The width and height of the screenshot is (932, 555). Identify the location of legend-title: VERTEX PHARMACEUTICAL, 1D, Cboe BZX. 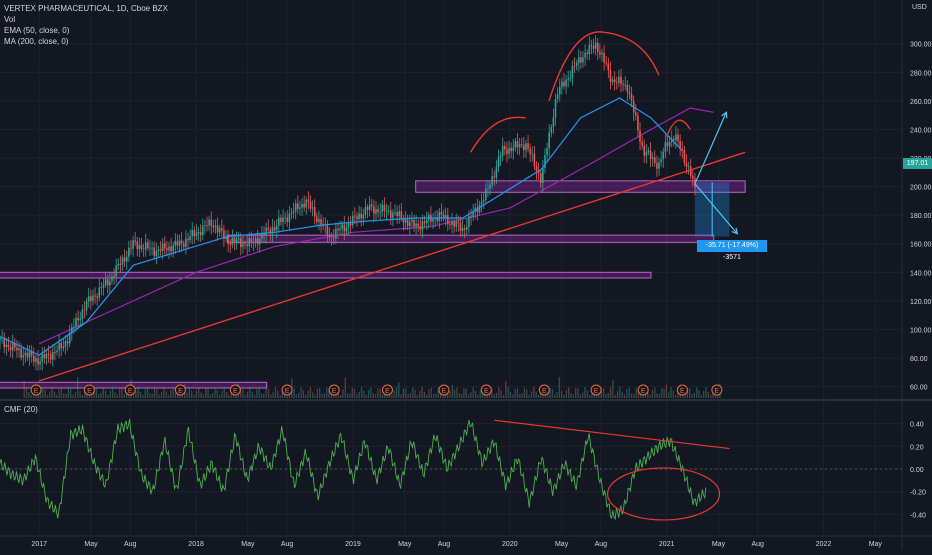
(86, 8).